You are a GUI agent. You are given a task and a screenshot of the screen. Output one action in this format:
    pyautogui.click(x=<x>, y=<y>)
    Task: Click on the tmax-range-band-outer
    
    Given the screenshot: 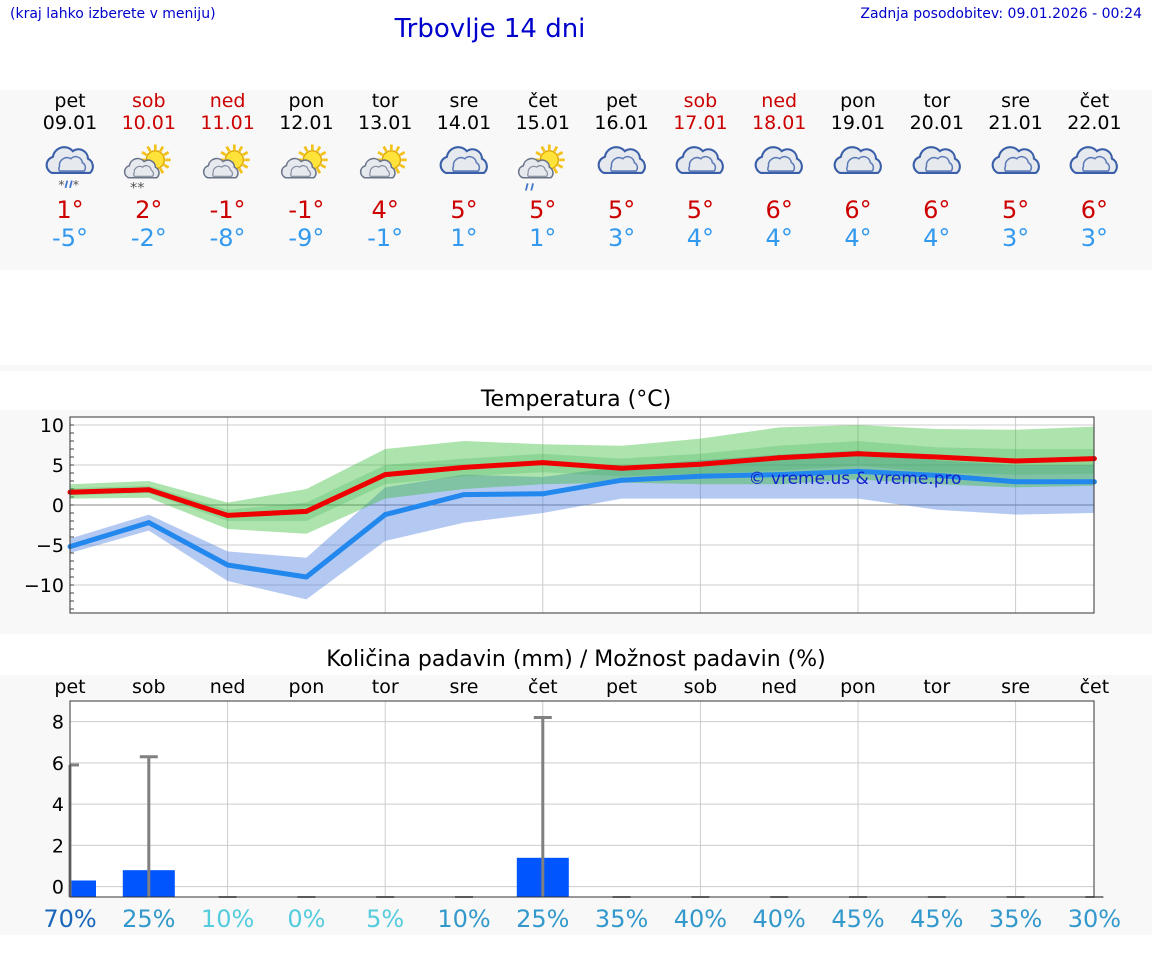 What is the action you would take?
    pyautogui.click(x=582, y=479)
    